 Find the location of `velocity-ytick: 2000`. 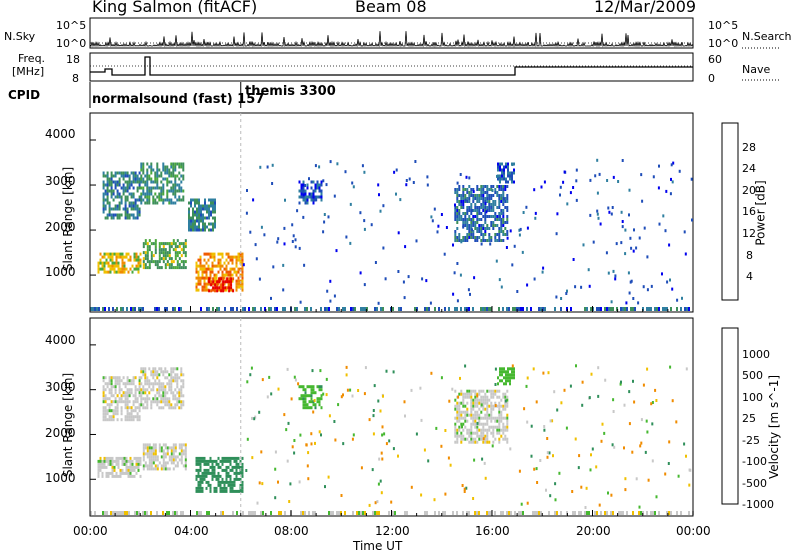

velocity-ytick: 2000 is located at coordinates (60, 433).